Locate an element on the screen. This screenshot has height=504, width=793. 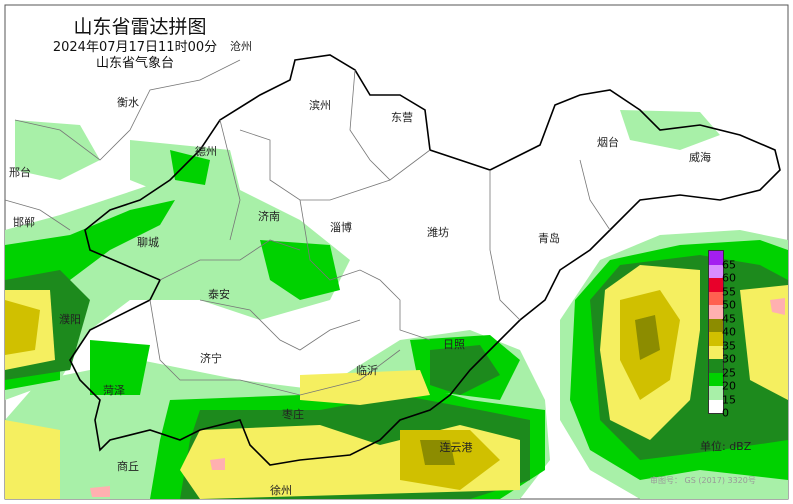
city-label: 商丘 is located at coordinates (128, 466).